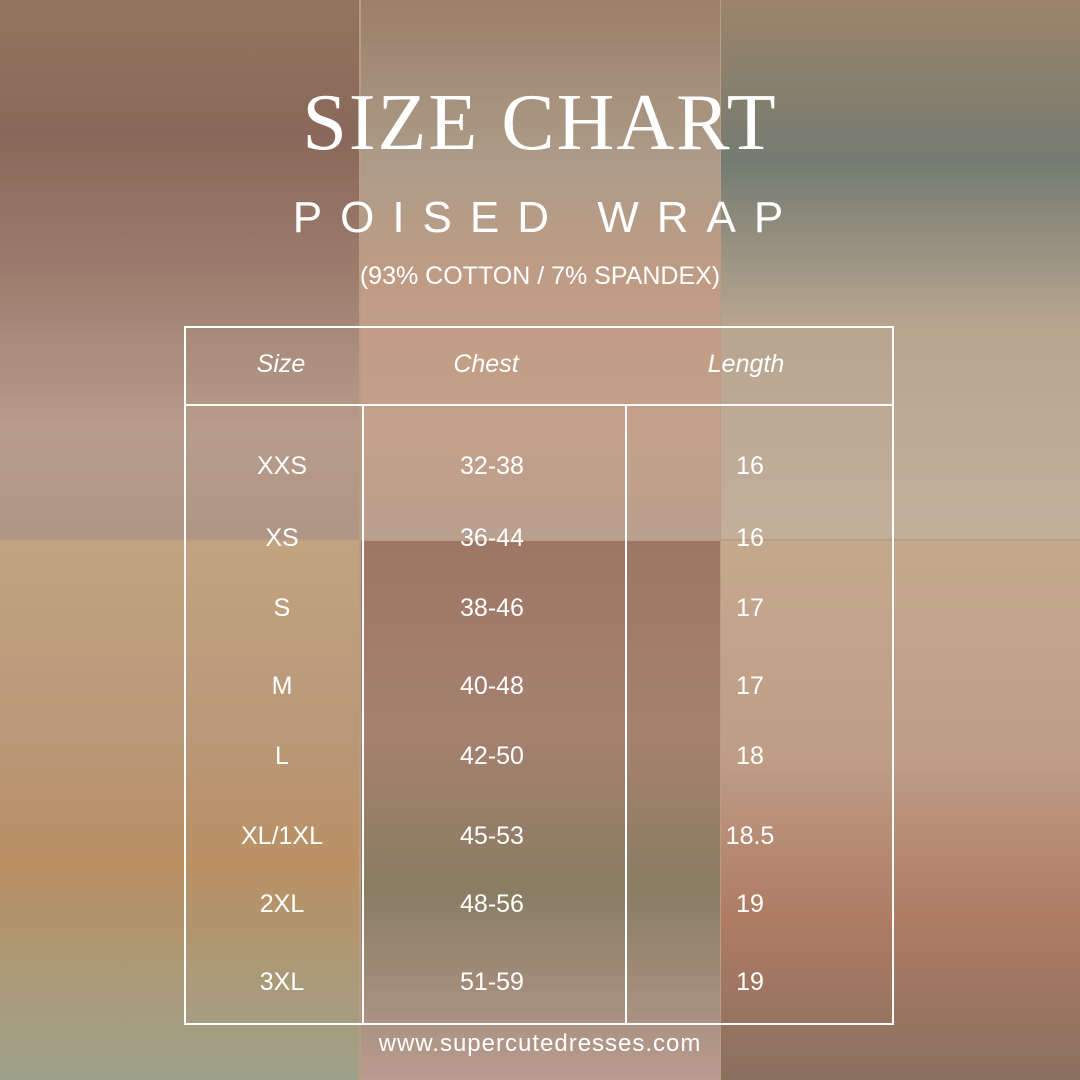 The image size is (1080, 1080). What do you see at coordinates (282, 538) in the screenshot?
I see `cell-size: XS` at bounding box center [282, 538].